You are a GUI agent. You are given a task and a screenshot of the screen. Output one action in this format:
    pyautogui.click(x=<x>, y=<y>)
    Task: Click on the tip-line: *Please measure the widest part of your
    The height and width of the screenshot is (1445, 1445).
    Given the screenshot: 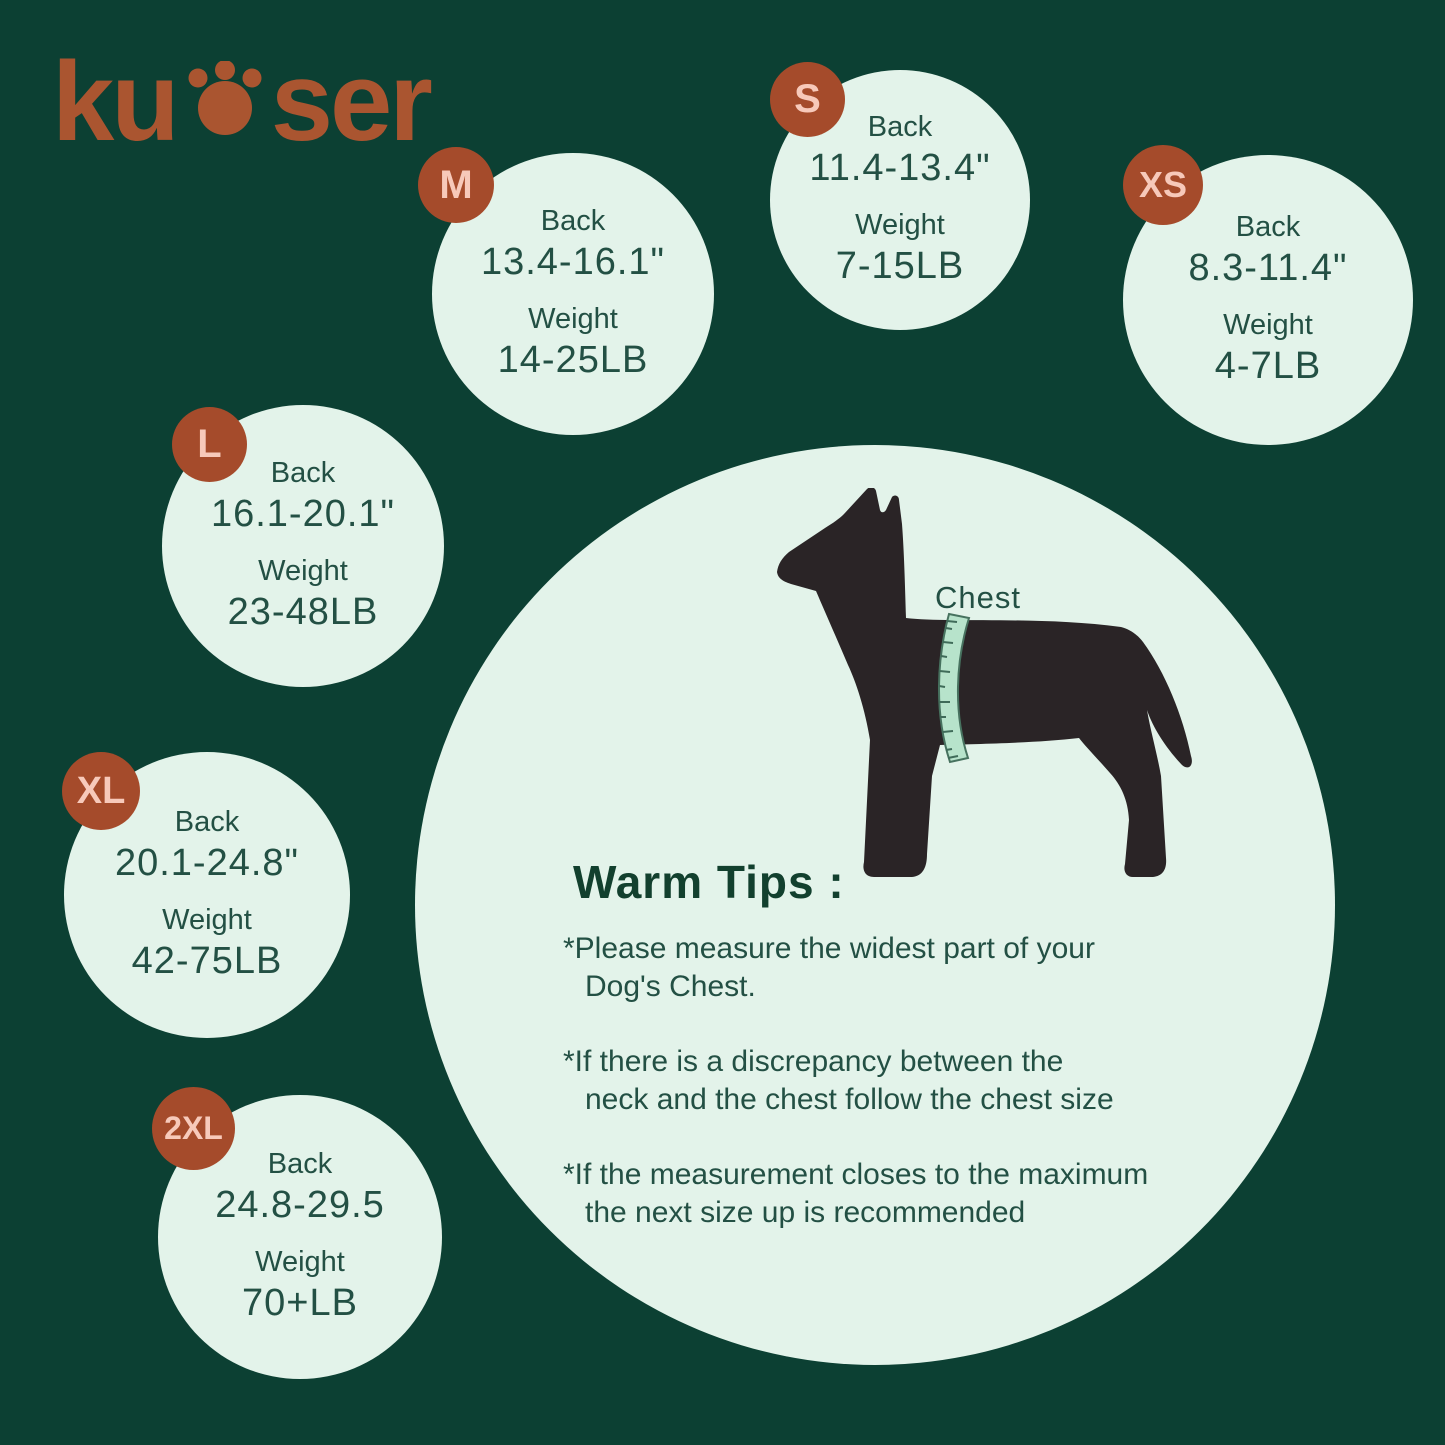 What is the action you would take?
    pyautogui.click(x=829, y=948)
    